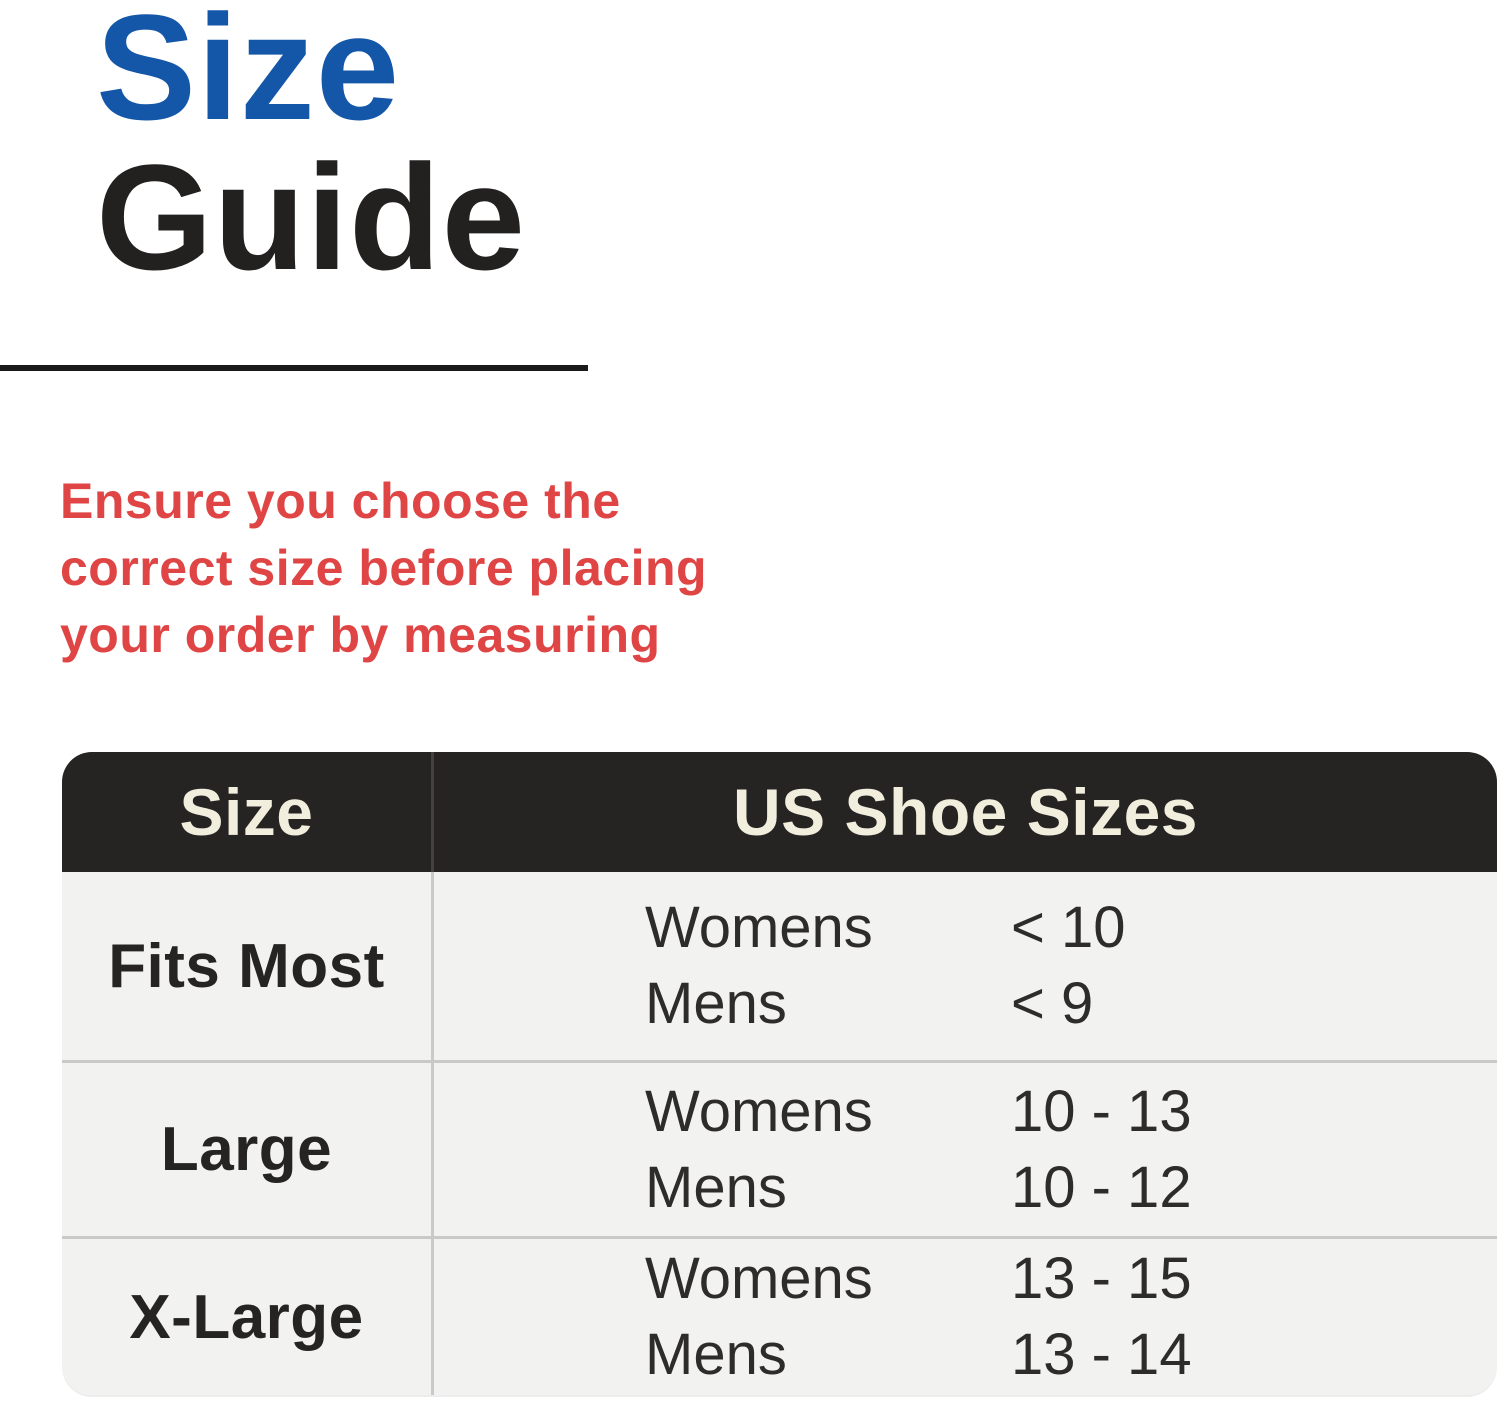 The width and height of the screenshot is (1500, 1405). I want to click on size-entry: Mens < 9, so click(1071, 1004).